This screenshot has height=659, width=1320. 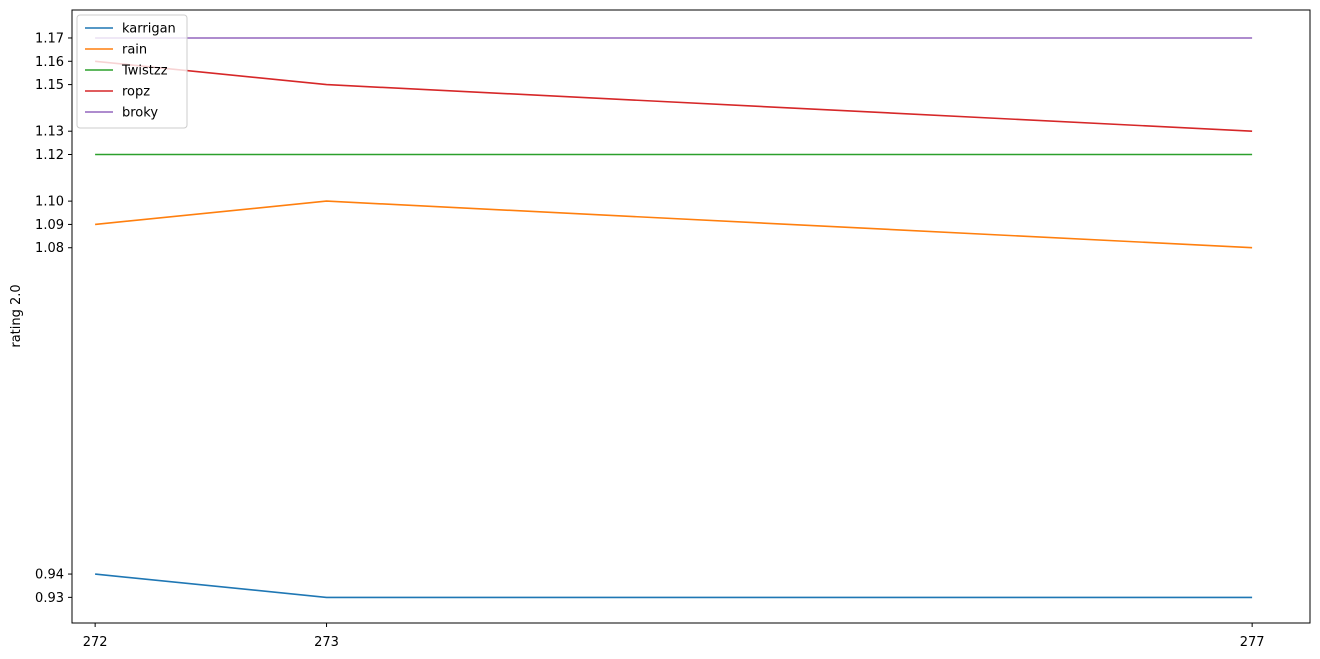 What do you see at coordinates (16, 315) in the screenshot?
I see `y-axis-label: rating 2.0` at bounding box center [16, 315].